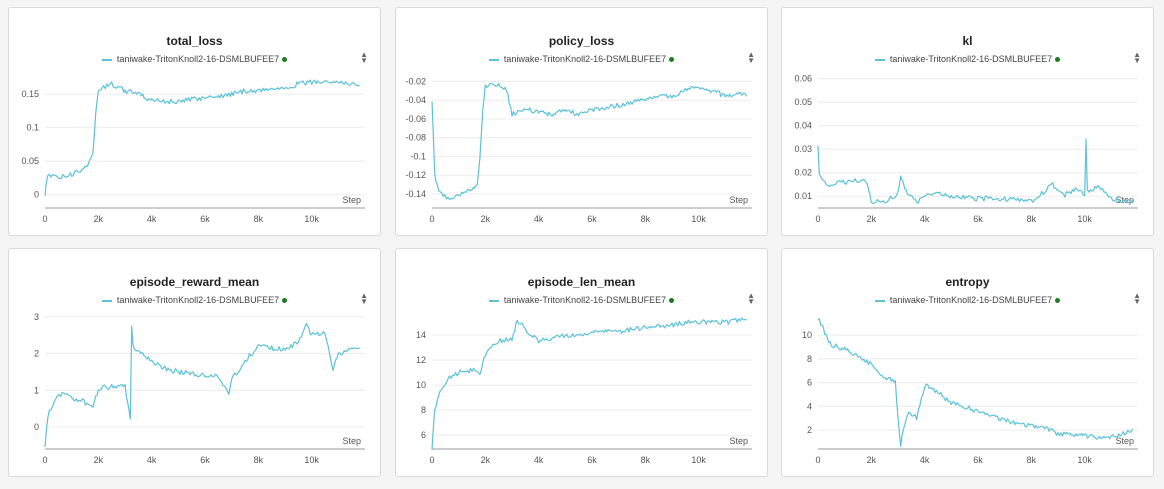 The height and width of the screenshot is (489, 1164). What do you see at coordinates (32, 128) in the screenshot?
I see `y-tick-label: 0.1` at bounding box center [32, 128].